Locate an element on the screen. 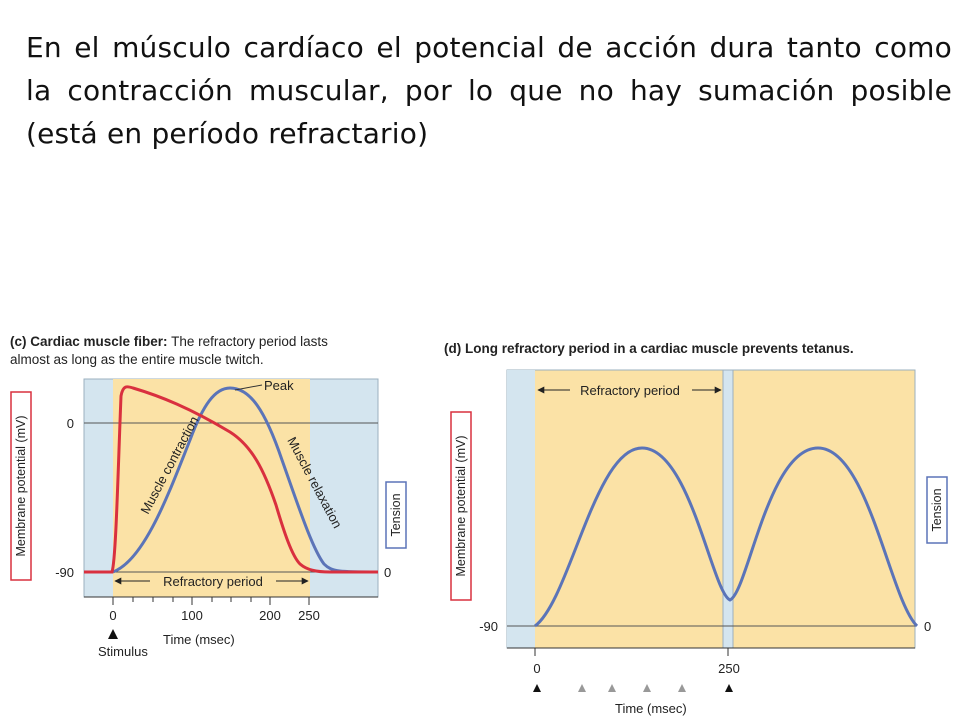 The image size is (960, 720). panel-c-xtick-200: 200 is located at coordinates (270, 615).